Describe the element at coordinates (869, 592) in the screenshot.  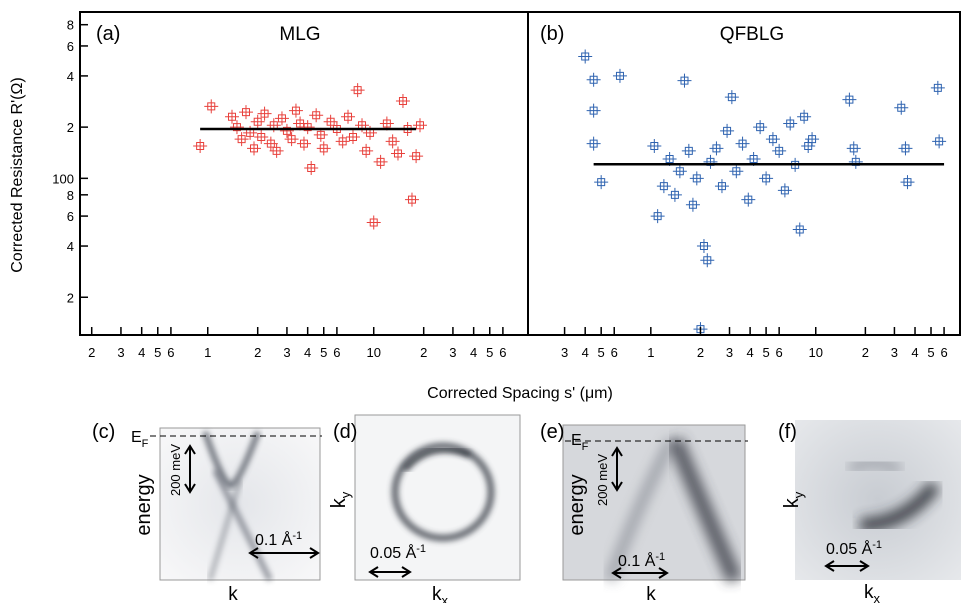
I see `kx-main: k` at that location.